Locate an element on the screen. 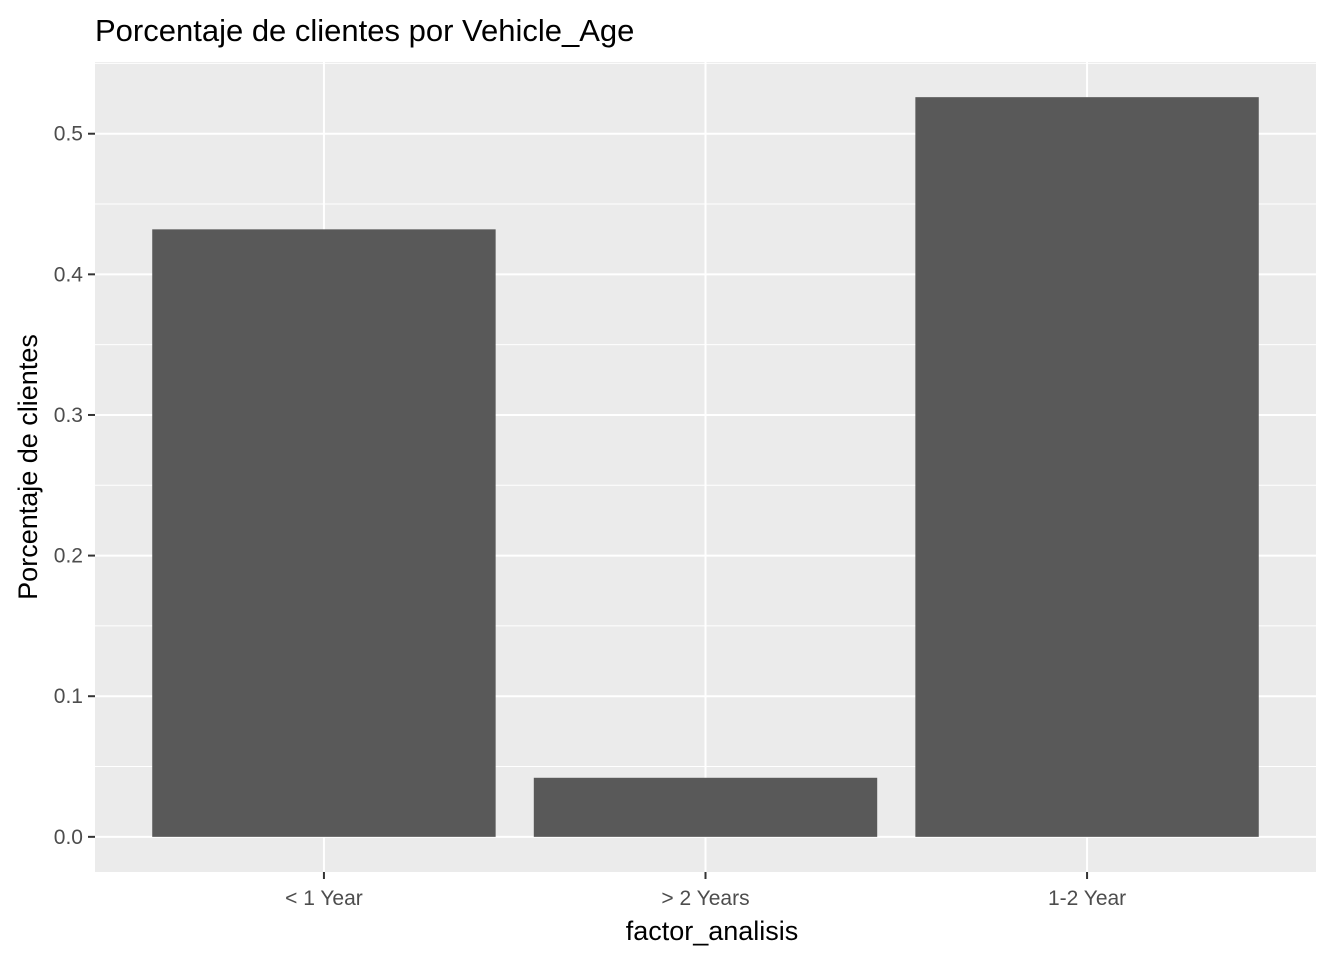 The image size is (1344, 965). bar is located at coordinates (705, 807).